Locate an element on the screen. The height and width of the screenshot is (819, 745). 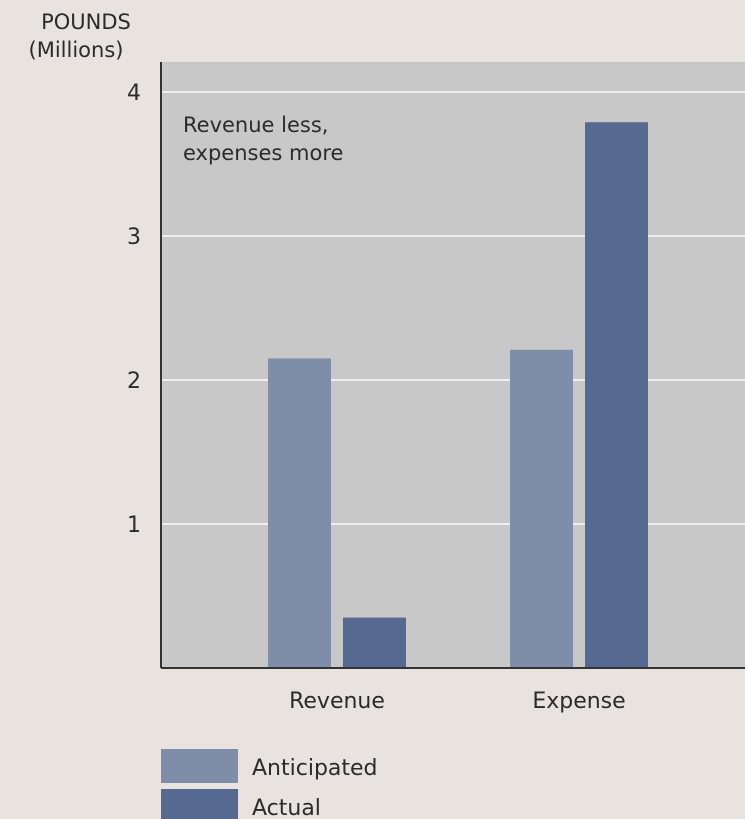
bar-expense-actual is located at coordinates (616, 395).